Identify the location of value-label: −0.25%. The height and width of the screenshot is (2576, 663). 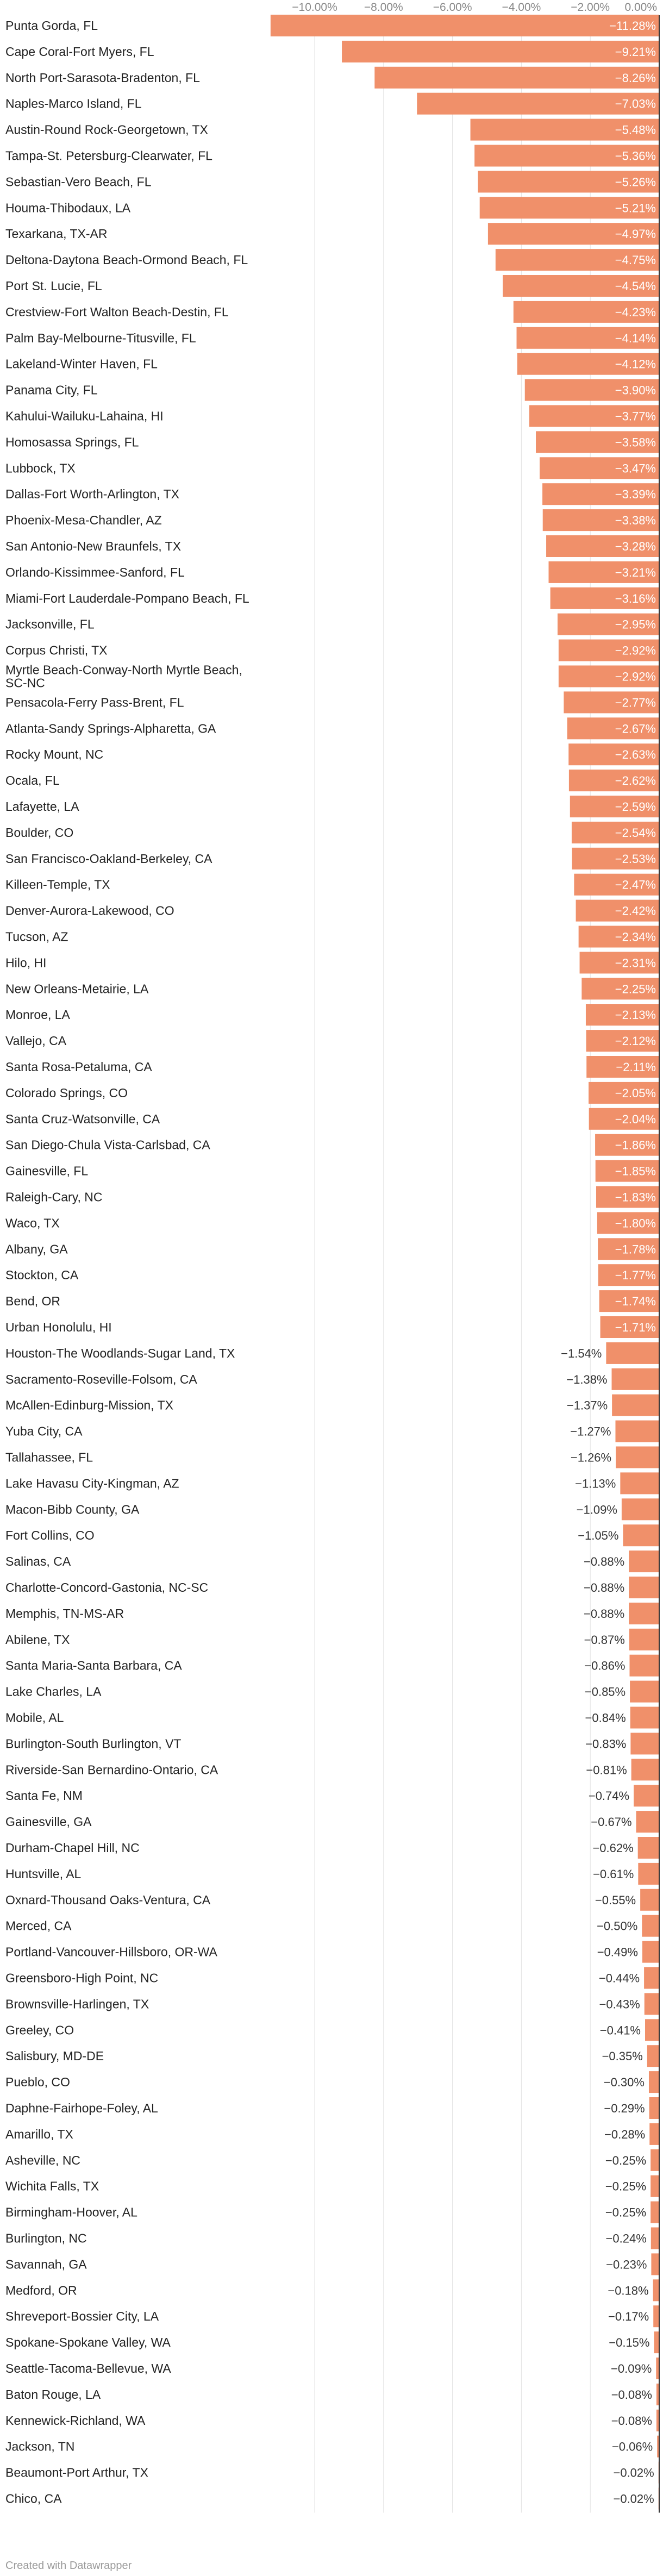
(625, 2160).